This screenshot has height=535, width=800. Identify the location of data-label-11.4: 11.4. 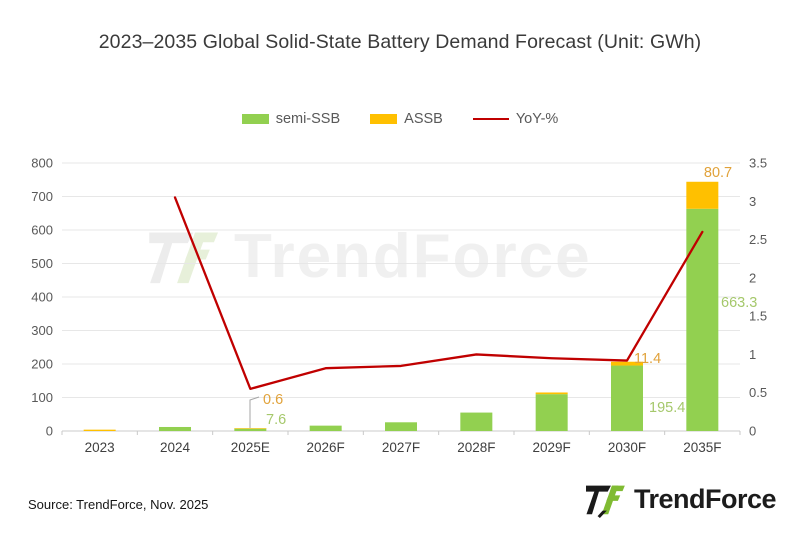
(647, 359).